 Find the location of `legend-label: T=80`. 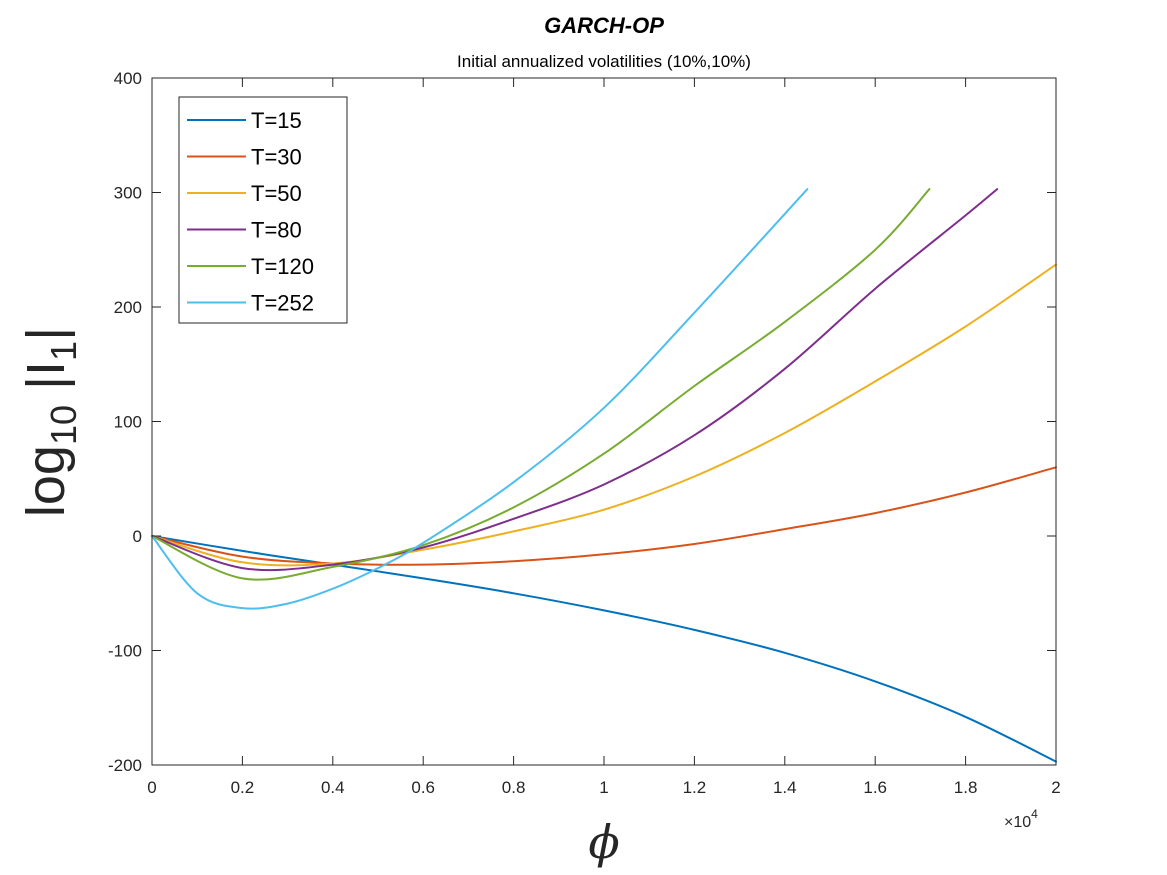

legend-label: T=80 is located at coordinates (276, 230).